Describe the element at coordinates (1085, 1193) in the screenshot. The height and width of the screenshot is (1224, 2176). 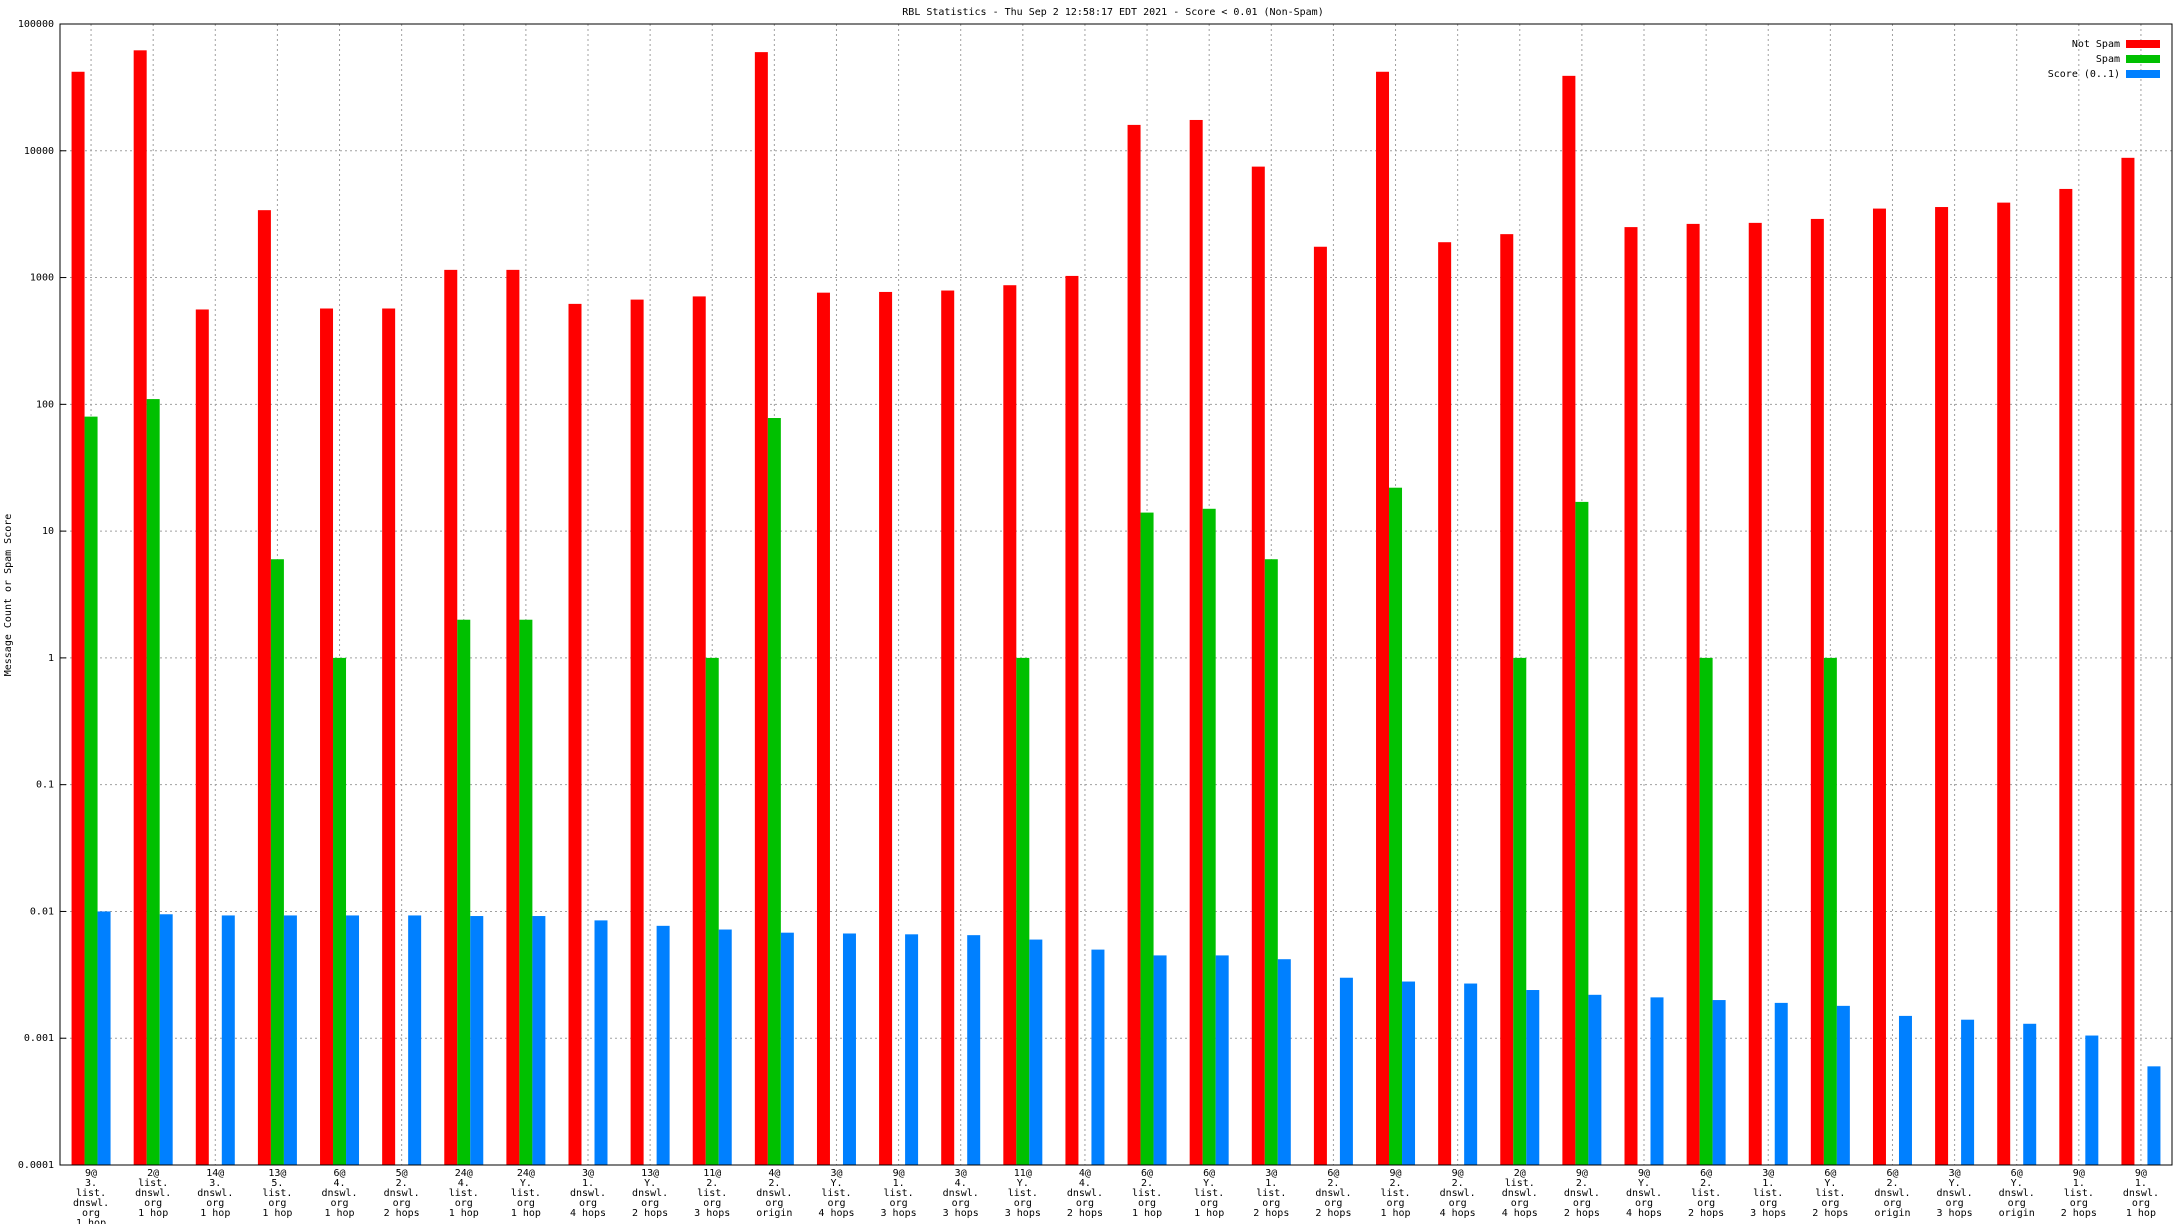
I see `x-tick-label: 4@ 4. dnswl. org 2 hops` at that location.